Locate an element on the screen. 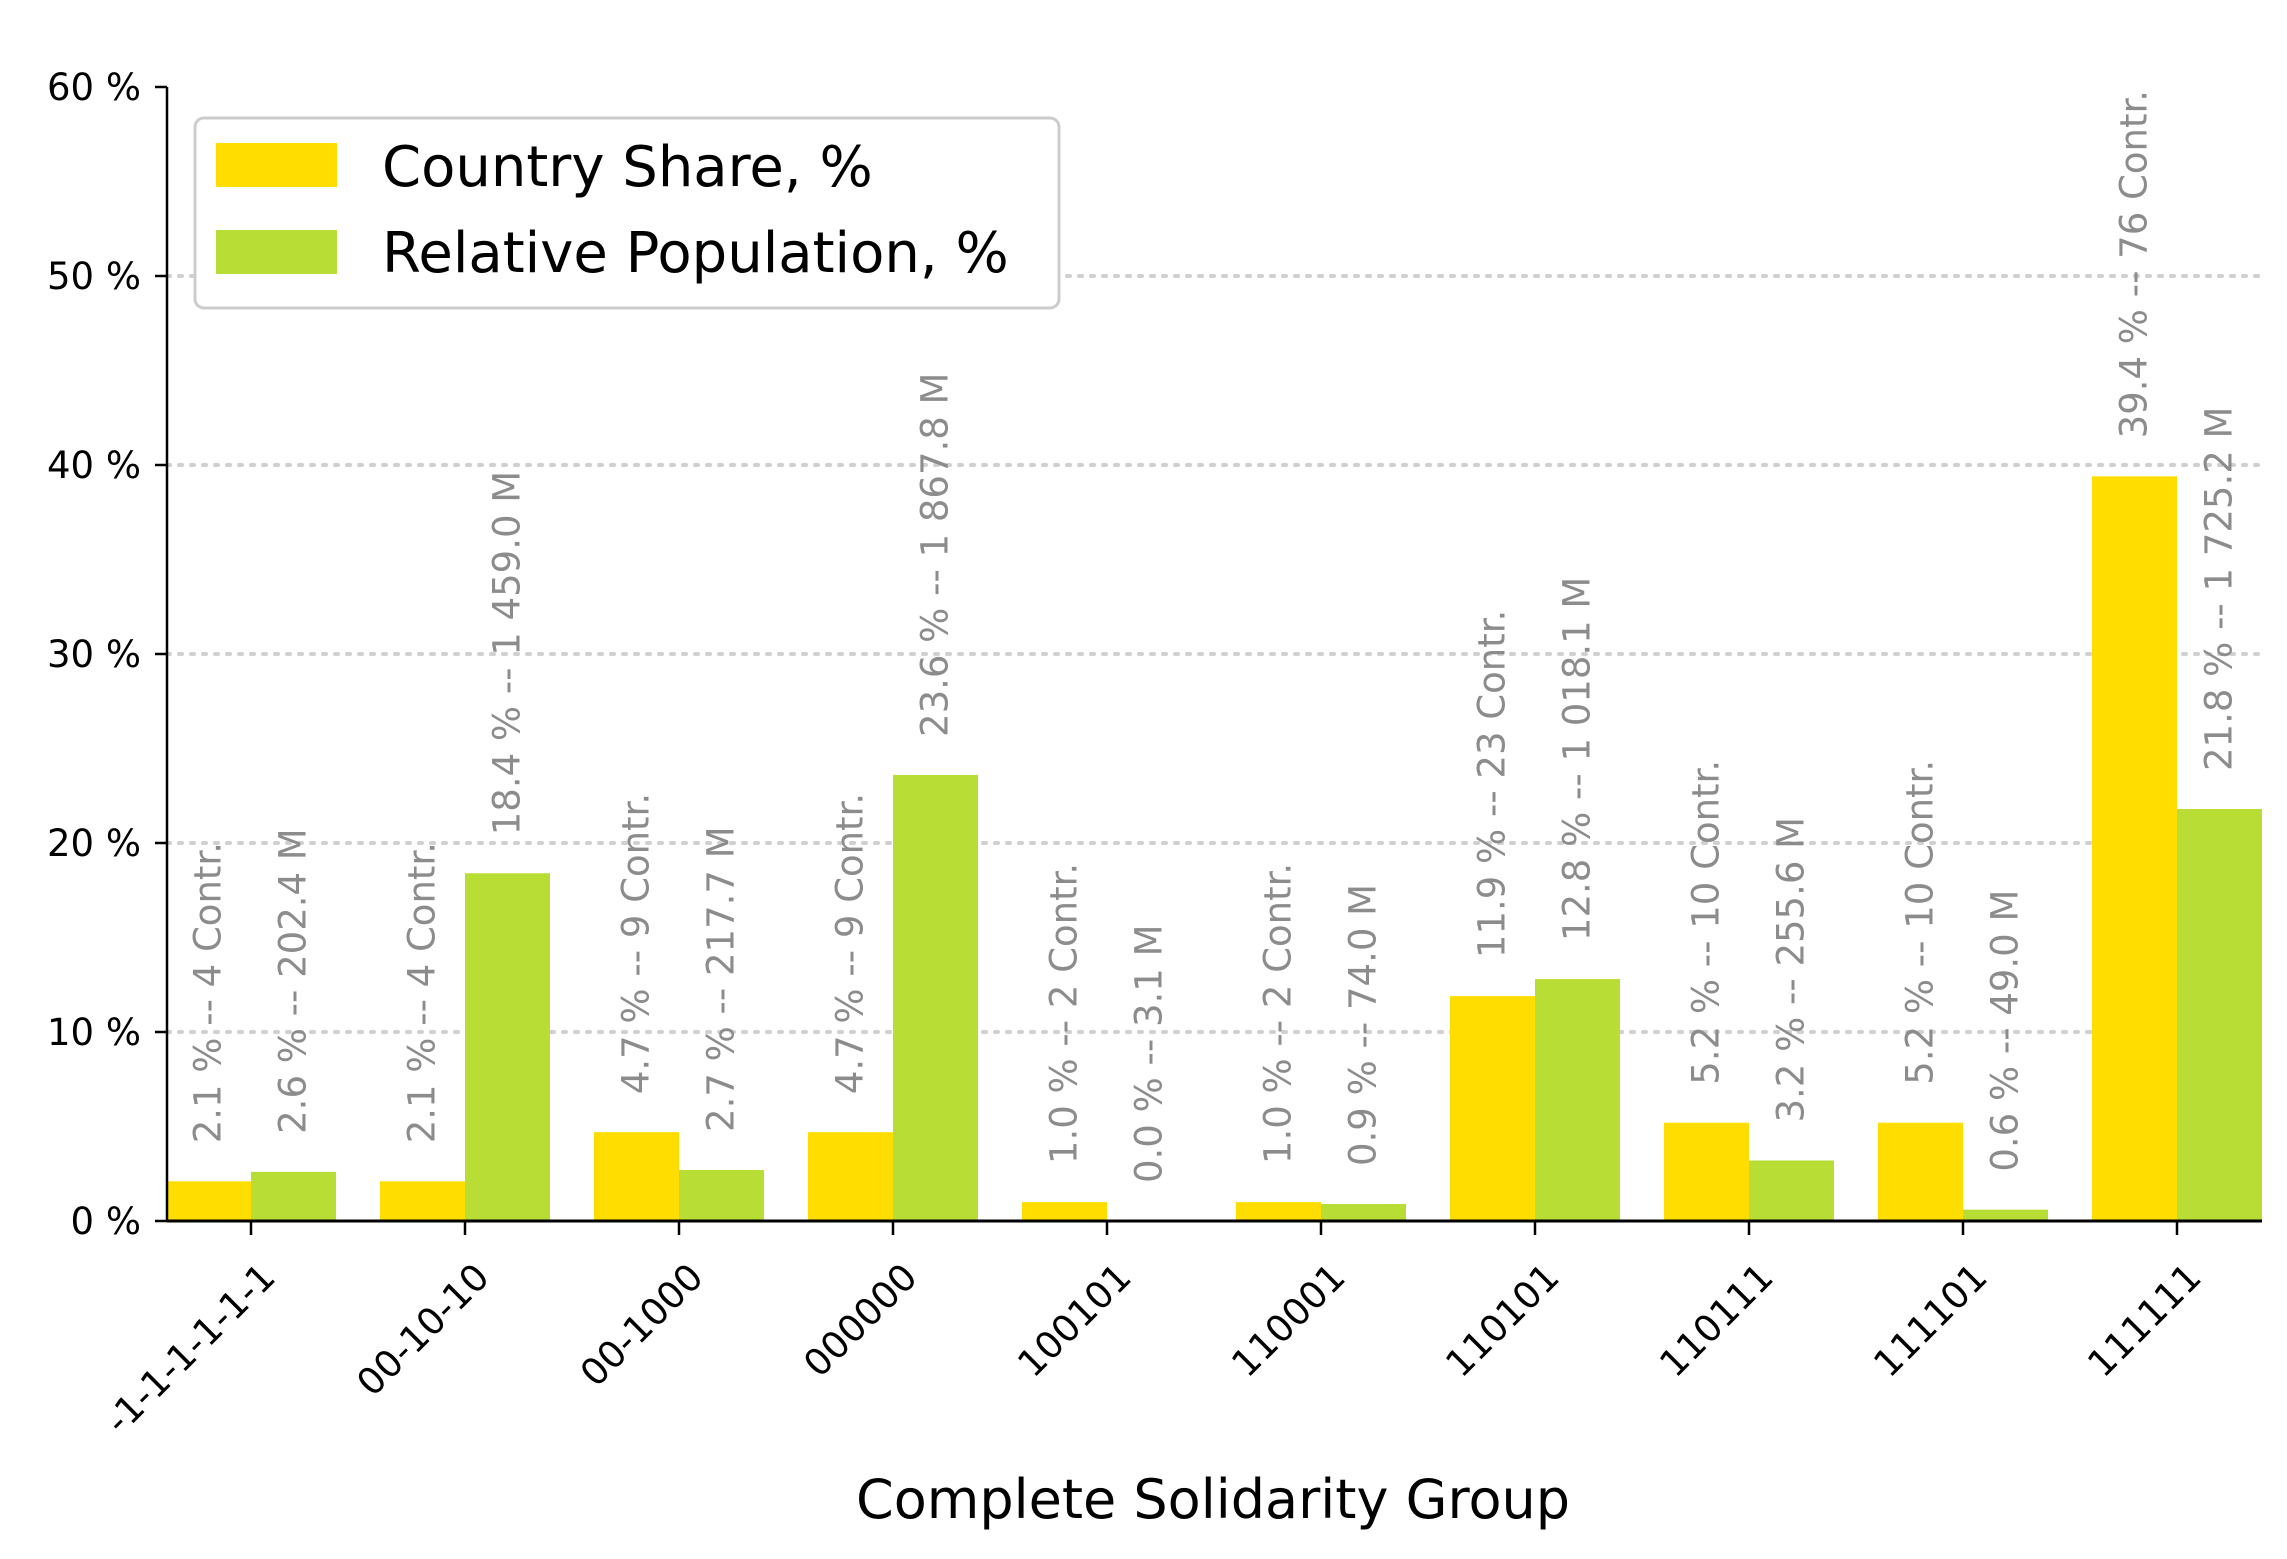  legend: Country Share, % Relative Population, % is located at coordinates (627, 213).